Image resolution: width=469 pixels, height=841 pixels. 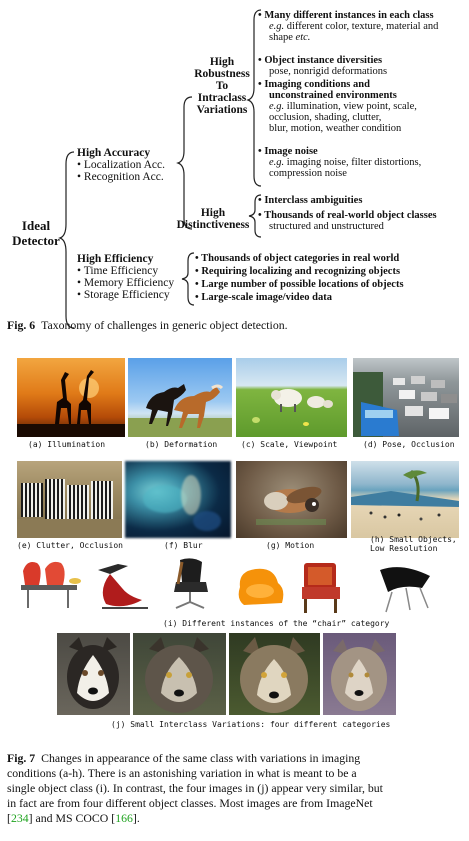 I want to click on caption-e: (e) Clutter, Occlusion, so click(x=70, y=545).